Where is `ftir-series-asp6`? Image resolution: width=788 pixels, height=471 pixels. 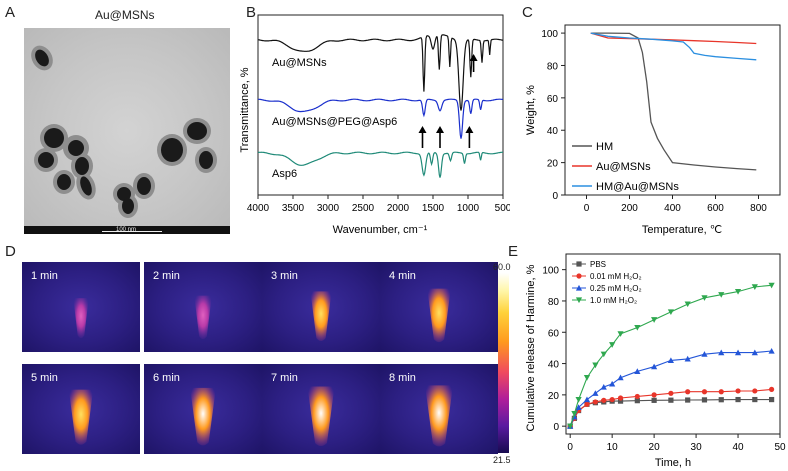
ftir-series-asp6 is located at coordinates (380, 164).